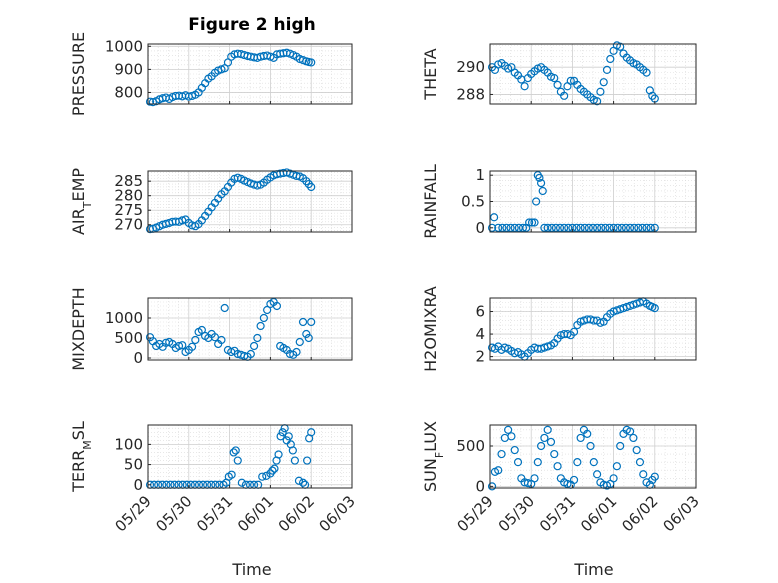 The height and width of the screenshot is (583, 778). Describe the element at coordinates (124, 46) in the screenshot. I see `y-tick-label: 1000` at that location.